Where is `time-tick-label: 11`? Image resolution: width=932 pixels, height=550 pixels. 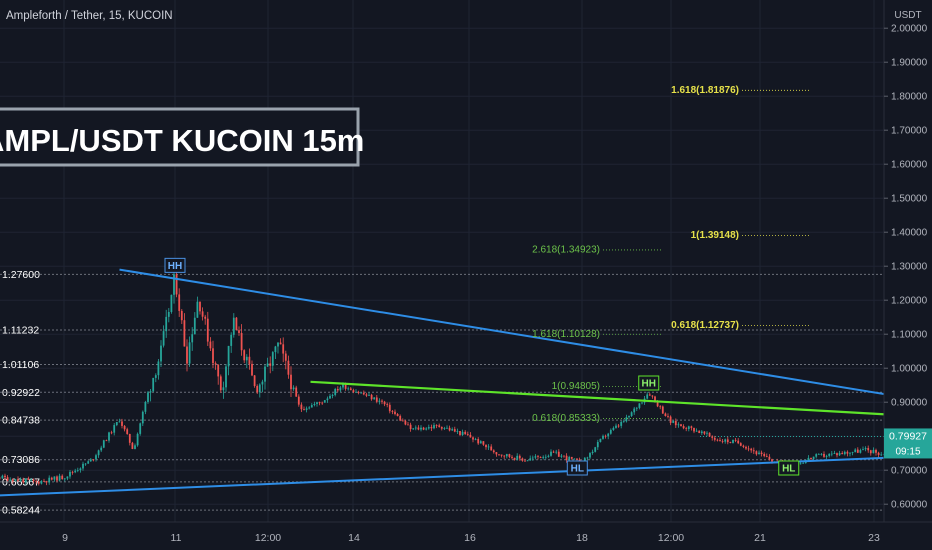 time-tick-label: 11 is located at coordinates (176, 538).